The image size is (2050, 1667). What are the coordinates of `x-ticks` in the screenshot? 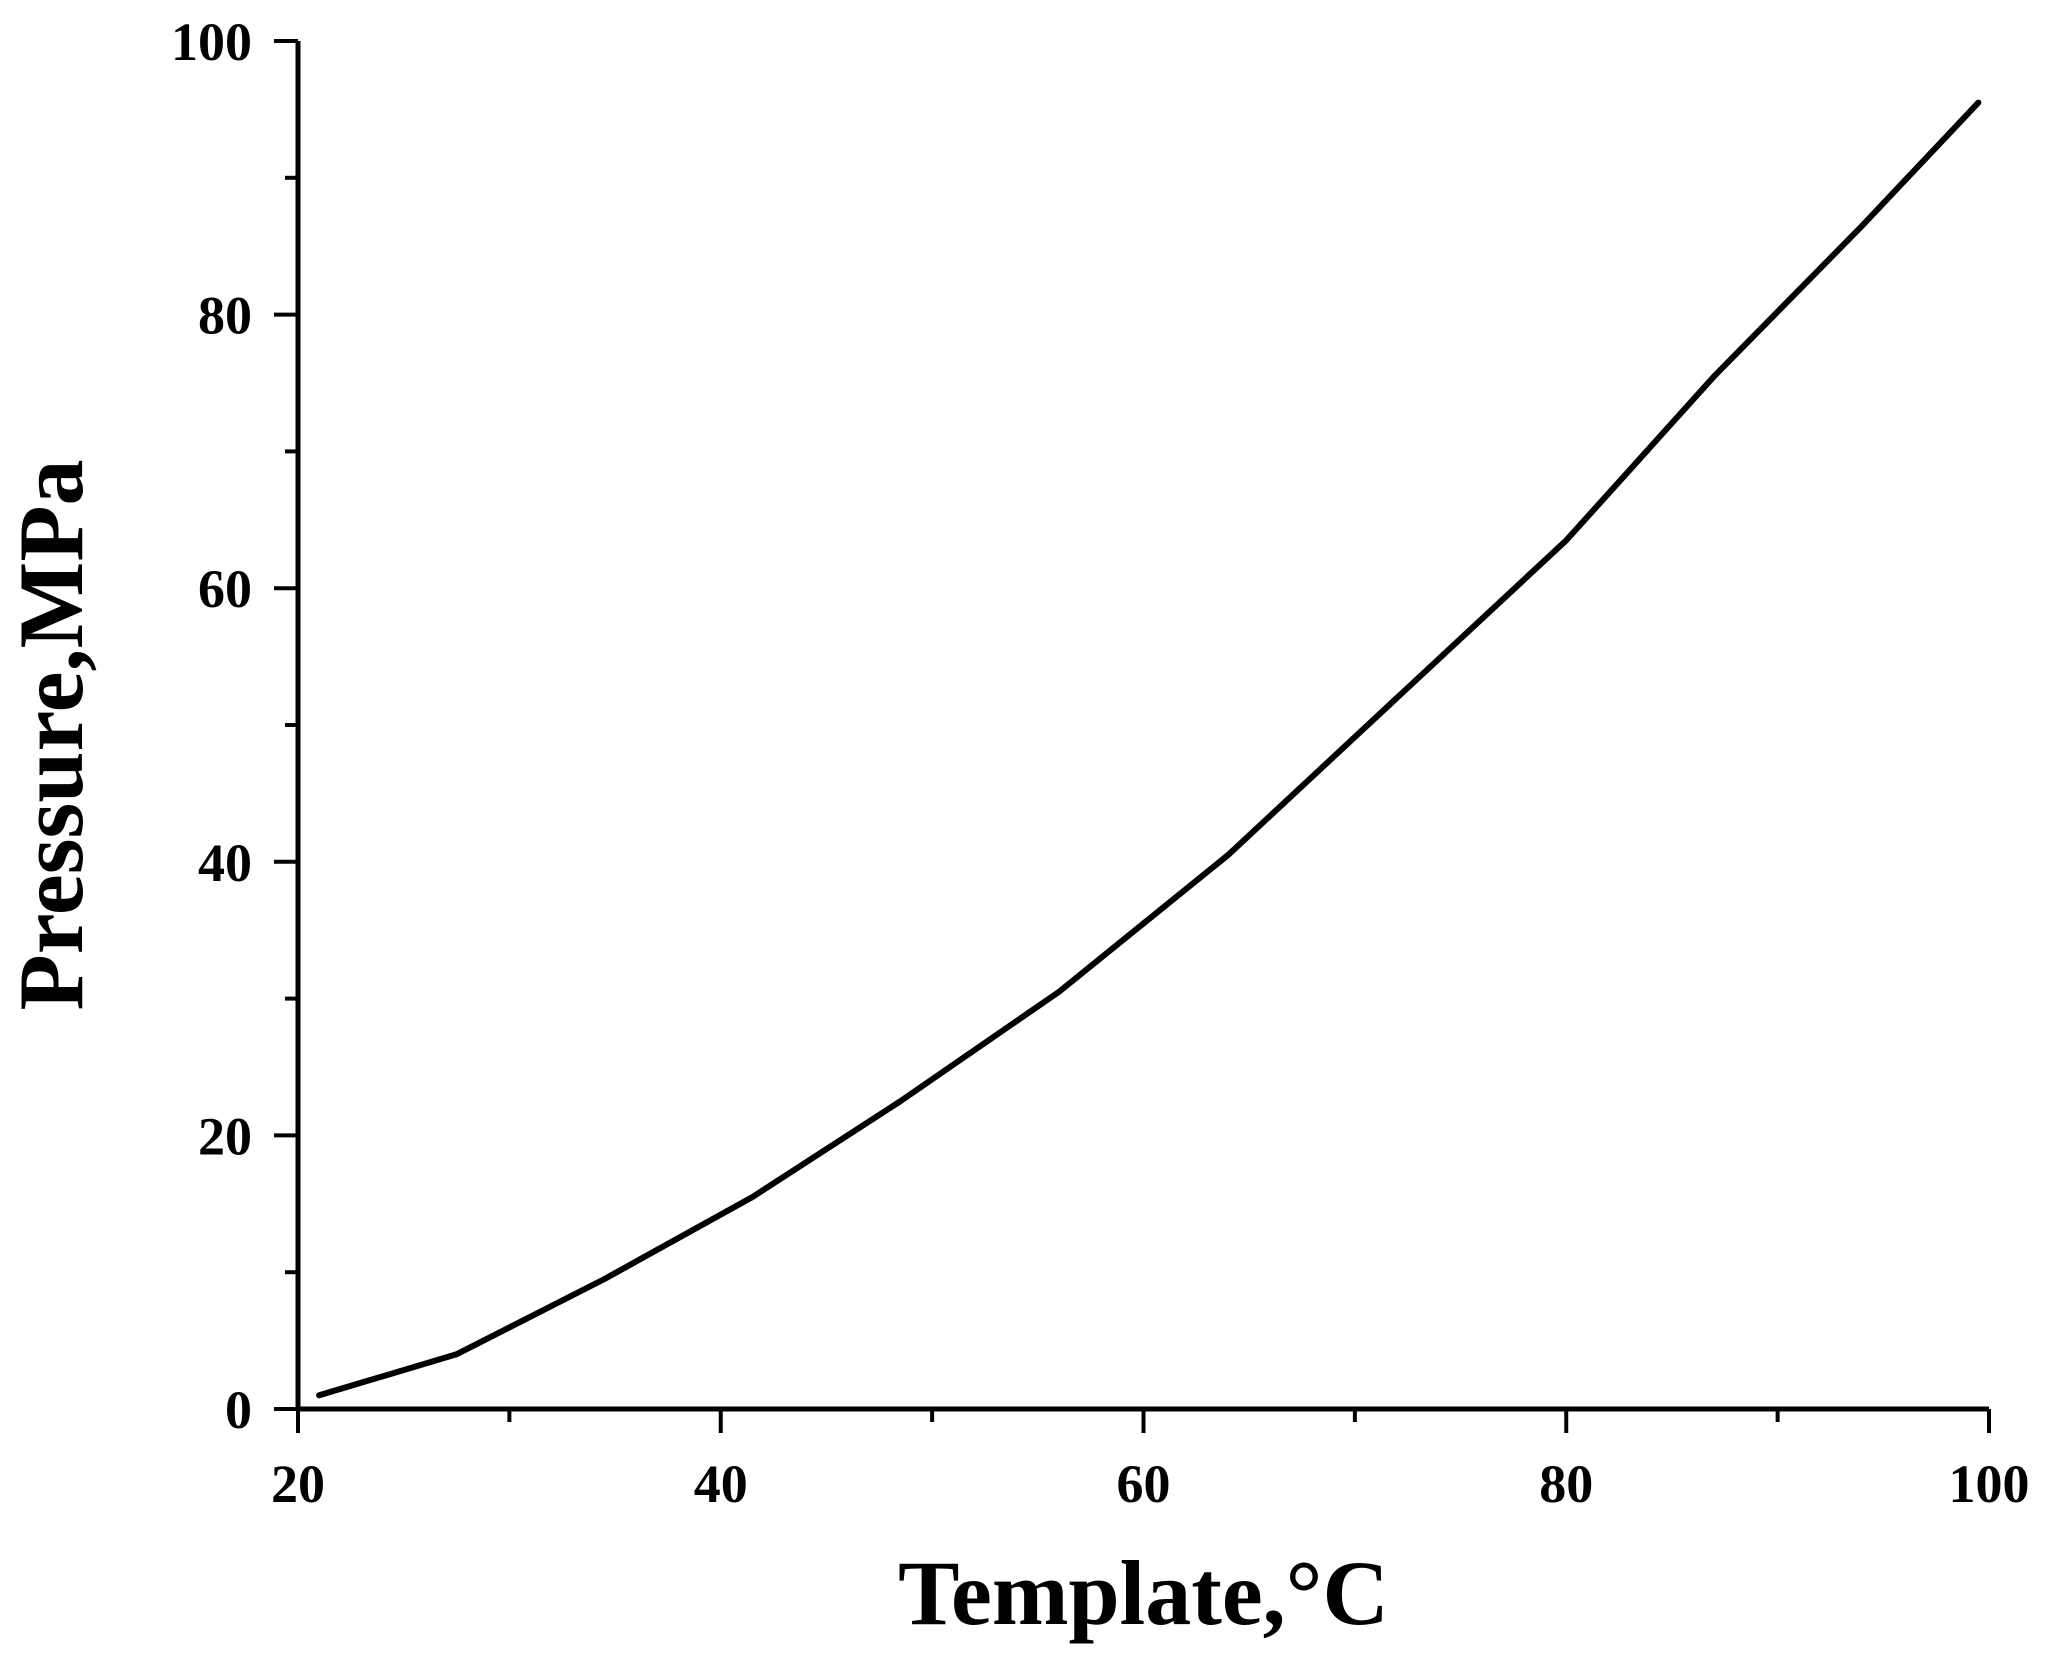 It's located at (1143, 1421).